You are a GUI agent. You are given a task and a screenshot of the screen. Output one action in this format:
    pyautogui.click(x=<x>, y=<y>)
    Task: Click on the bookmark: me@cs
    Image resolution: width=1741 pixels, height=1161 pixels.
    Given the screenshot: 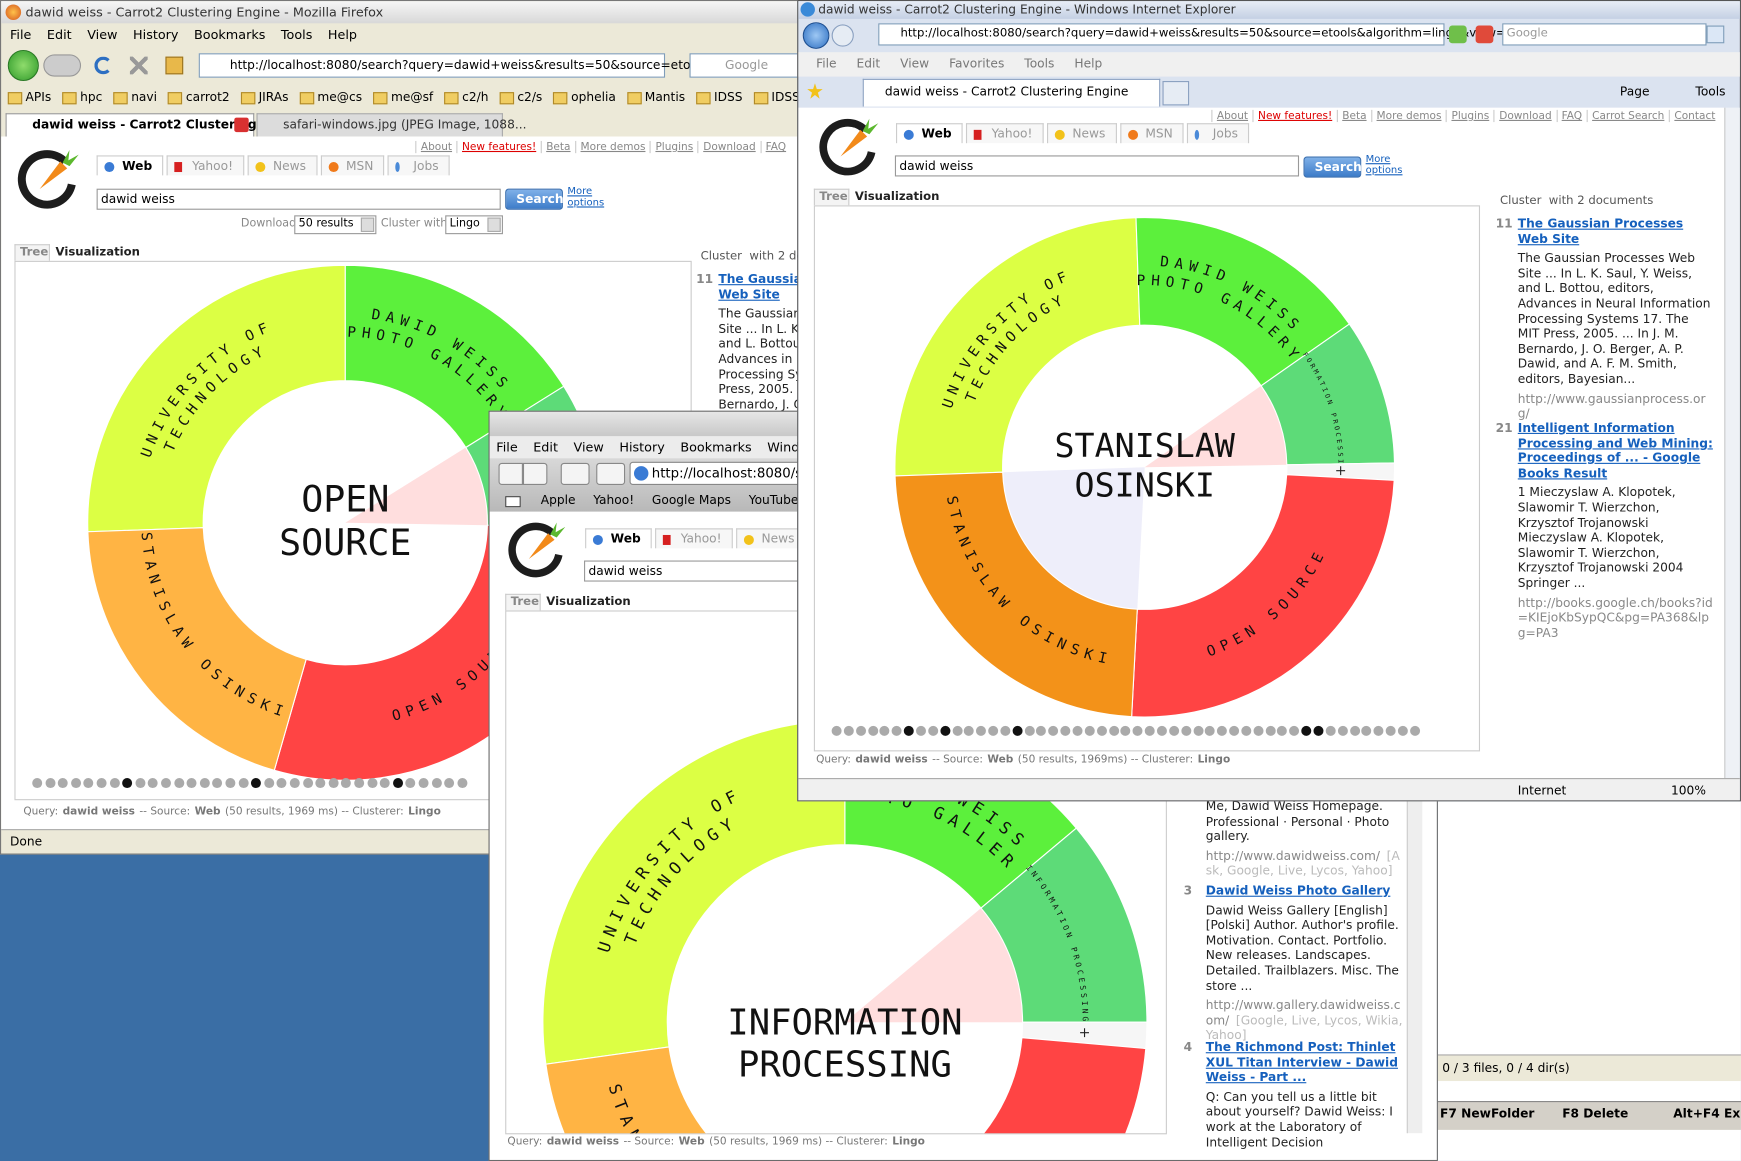 What is the action you would take?
    pyautogui.click(x=330, y=97)
    